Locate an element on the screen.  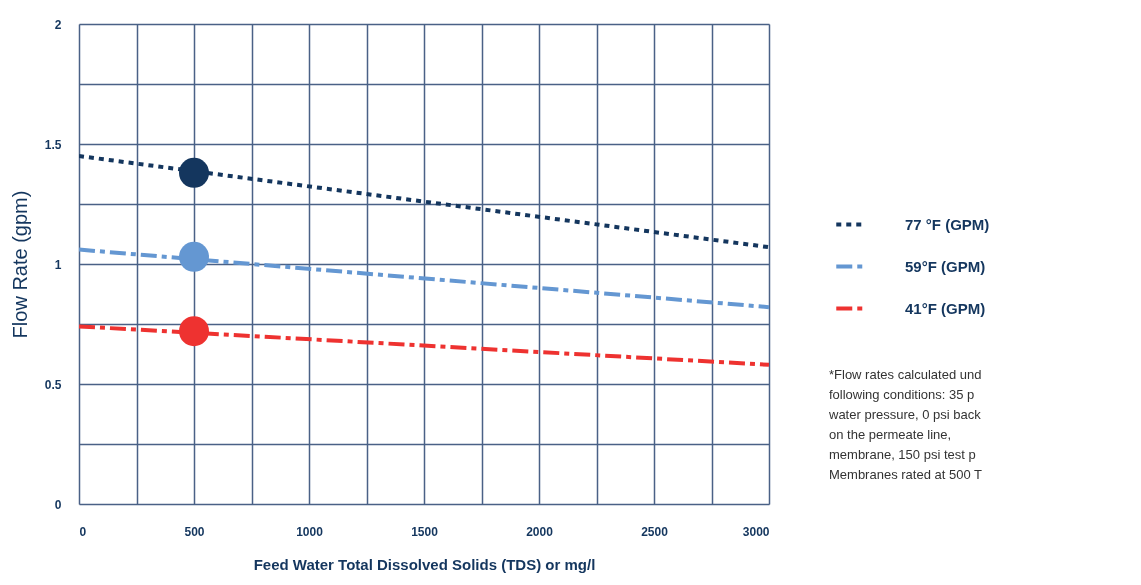
x-axis-title: Feed Water Total Dissolved Solids (TDS) or mg/l is located at coordinates (424, 564).